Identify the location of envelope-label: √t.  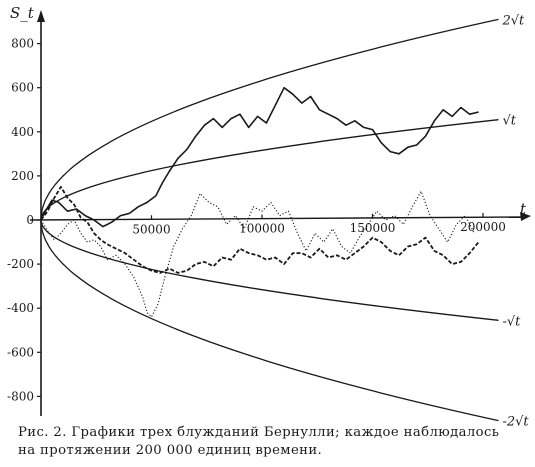
(509, 121).